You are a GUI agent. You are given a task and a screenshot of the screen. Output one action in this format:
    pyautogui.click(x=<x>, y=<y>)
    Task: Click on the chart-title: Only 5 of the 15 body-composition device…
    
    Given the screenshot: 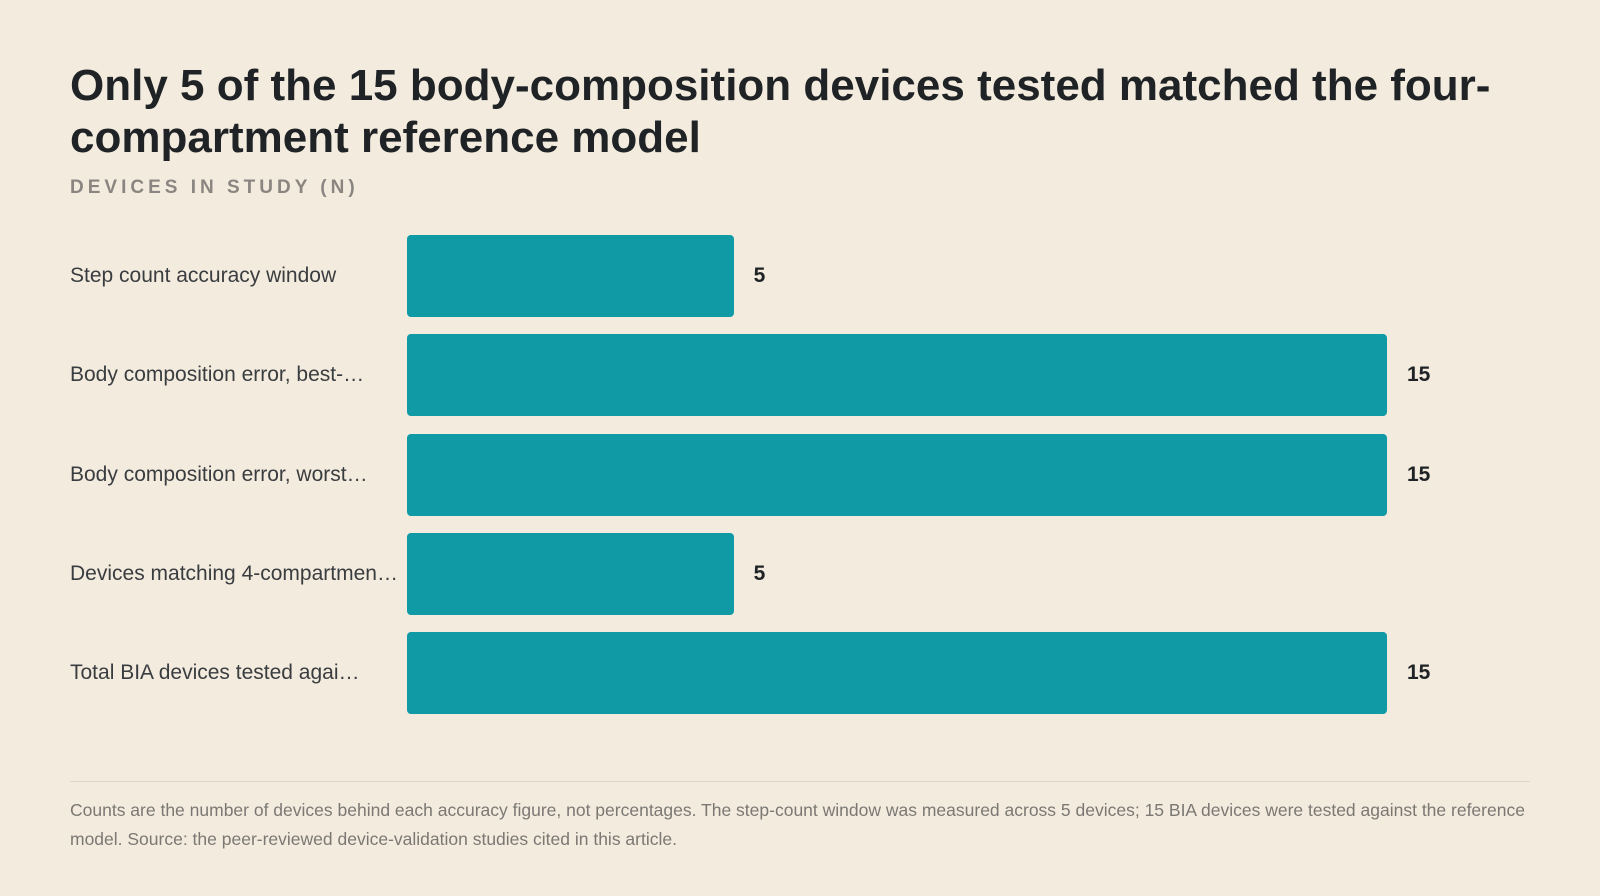 What is the action you would take?
    pyautogui.click(x=780, y=111)
    